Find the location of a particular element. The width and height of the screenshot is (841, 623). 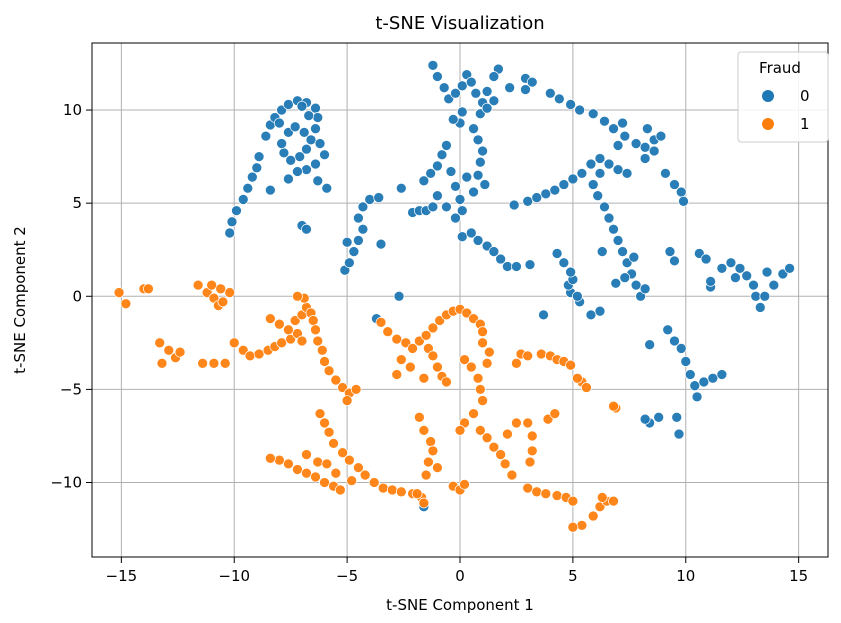

x-tick-label: −10 is located at coordinates (234, 576).